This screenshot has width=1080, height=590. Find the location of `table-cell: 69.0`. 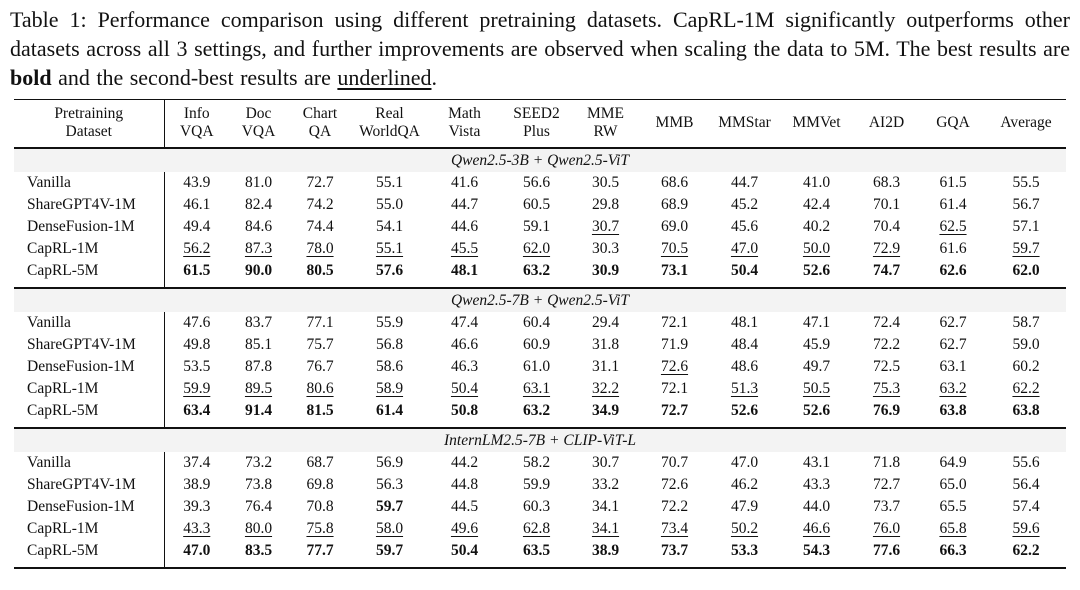

table-cell: 69.0 is located at coordinates (674, 226).